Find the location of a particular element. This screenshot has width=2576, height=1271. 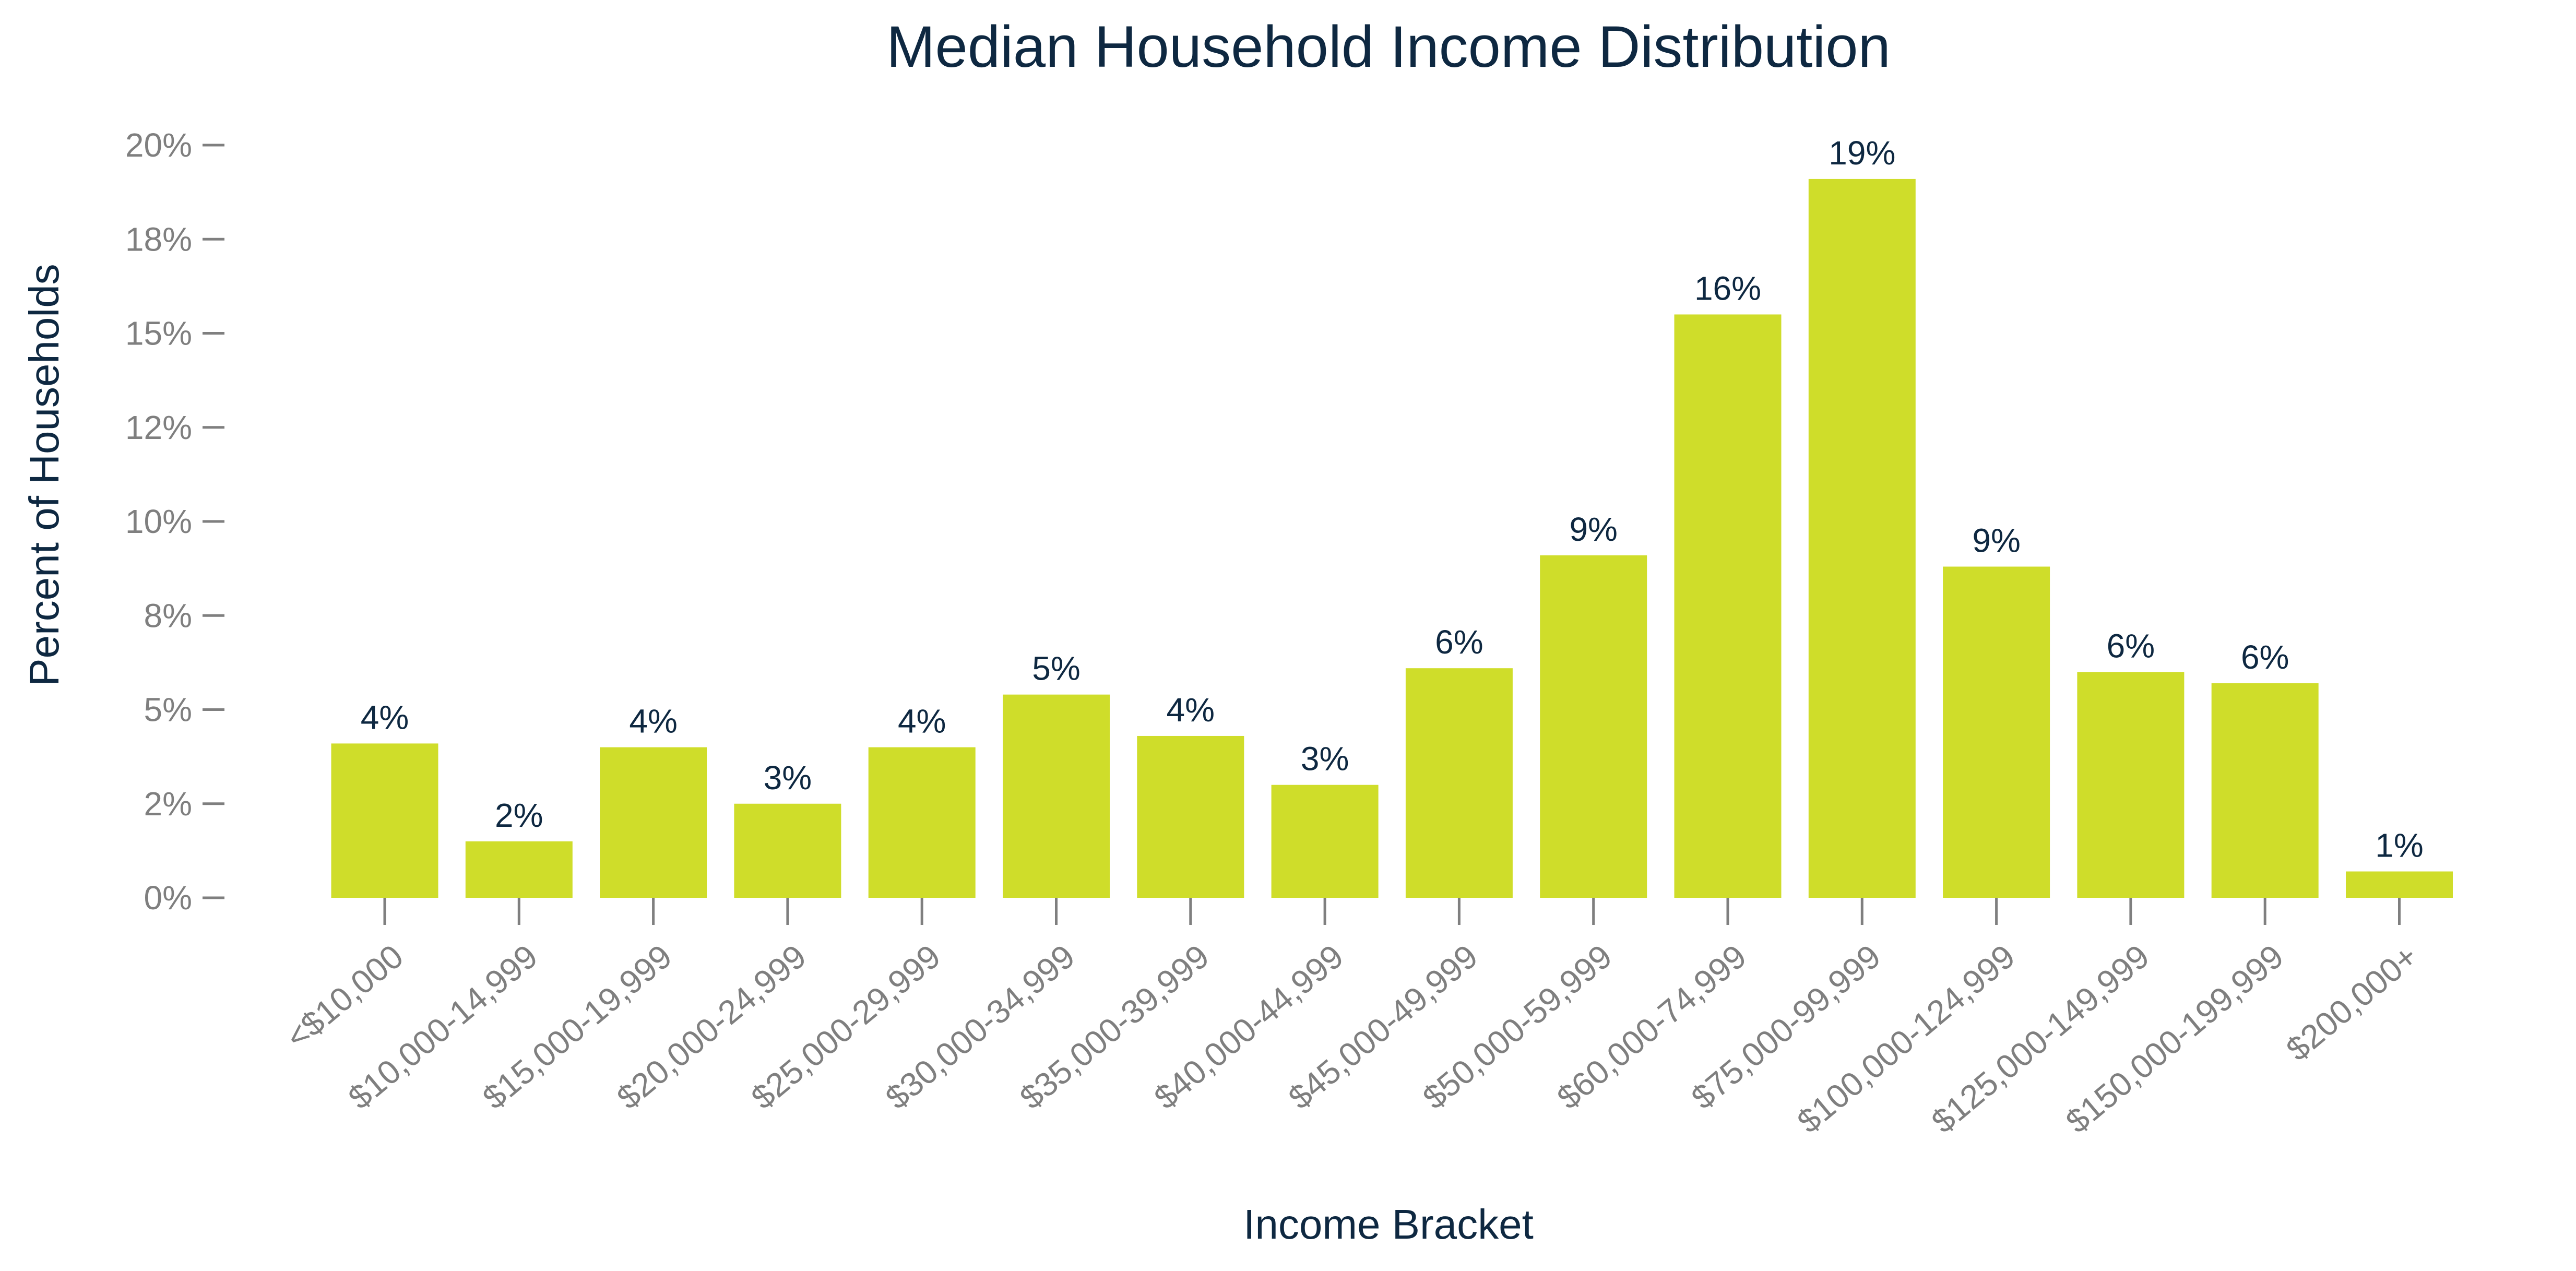

data-label: 1% is located at coordinates (2399, 845).